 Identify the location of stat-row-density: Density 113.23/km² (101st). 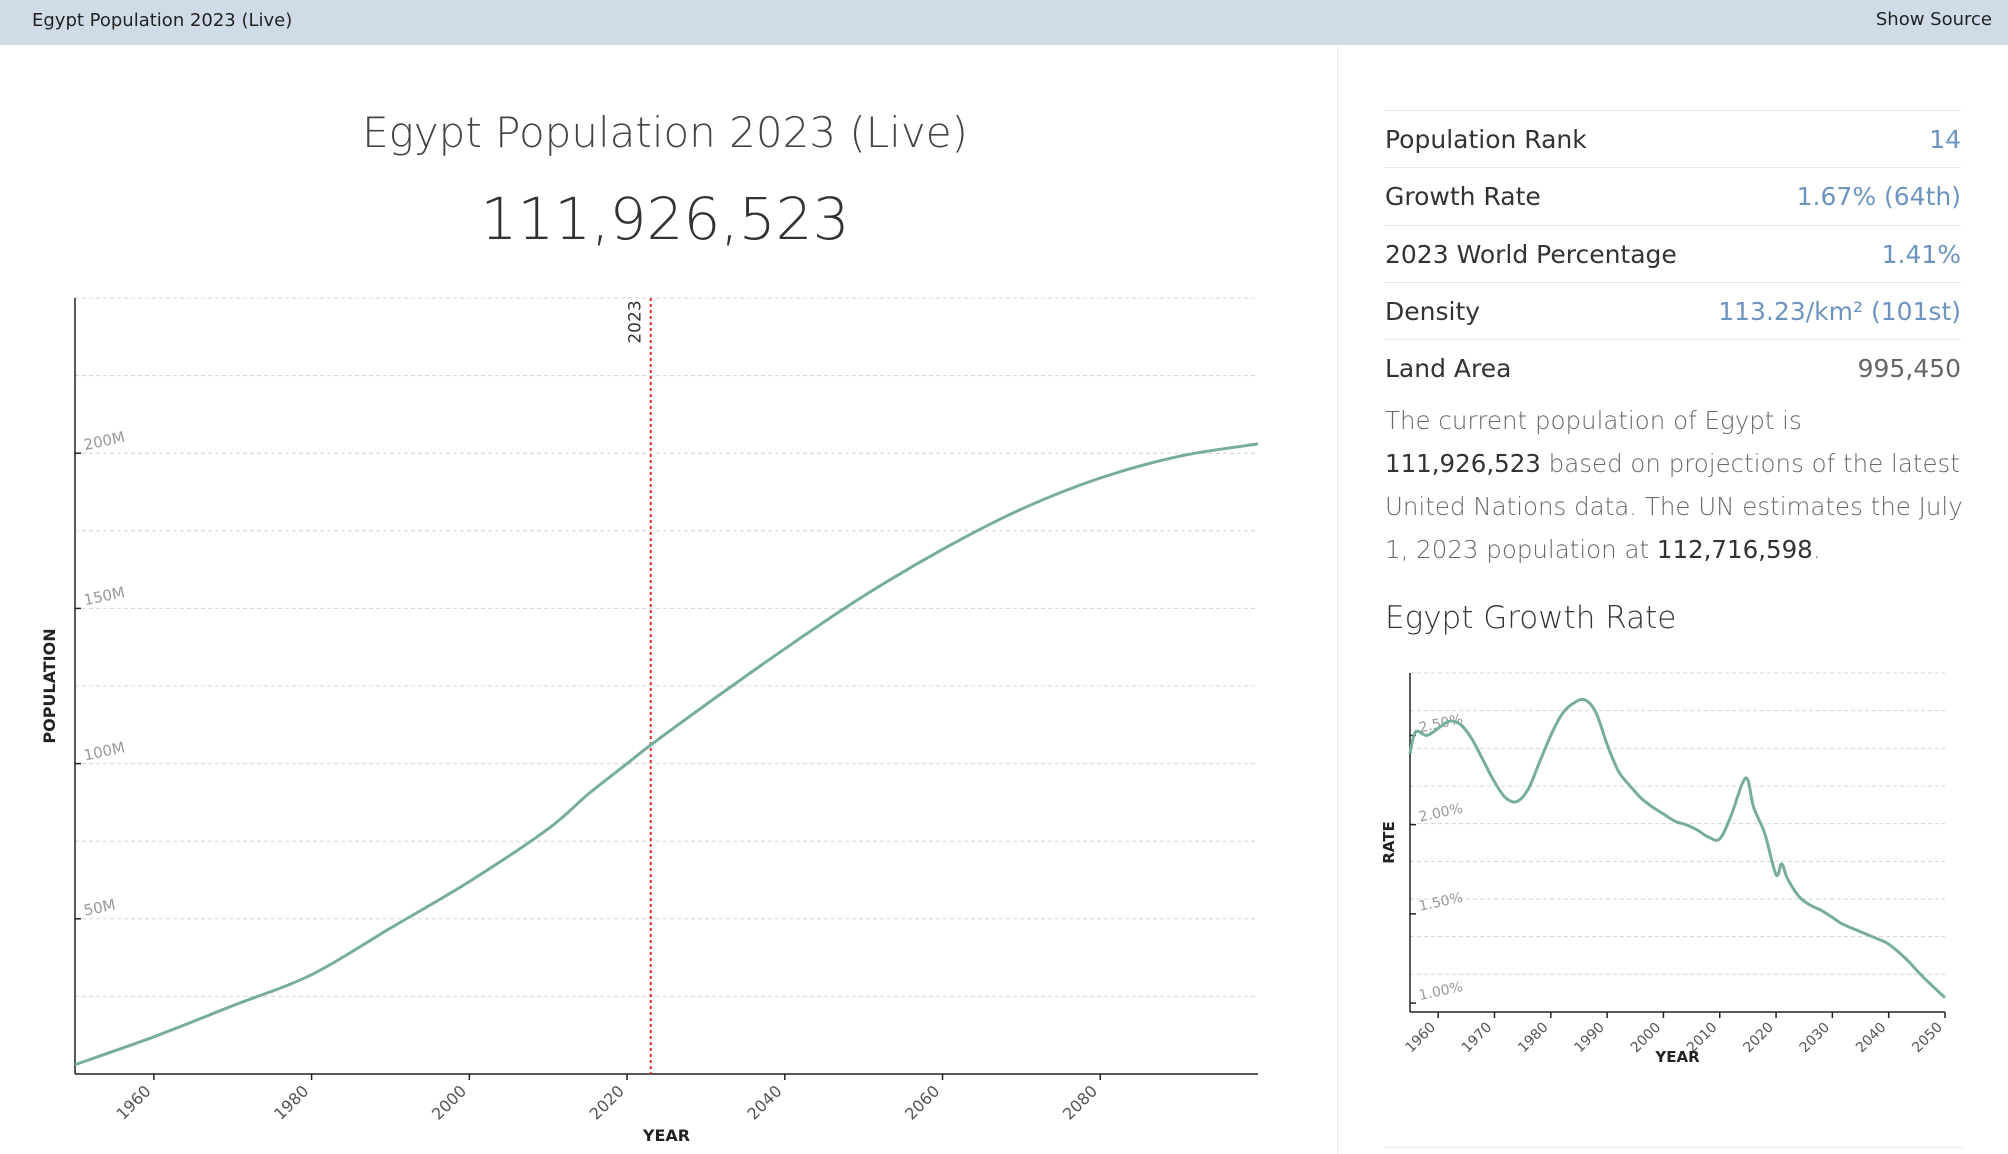
(1673, 311).